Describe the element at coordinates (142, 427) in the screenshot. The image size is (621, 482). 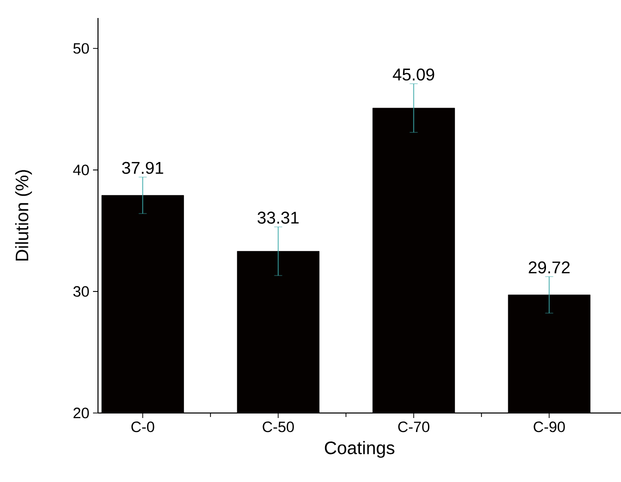
I see `x-tick-label: C-0` at that location.